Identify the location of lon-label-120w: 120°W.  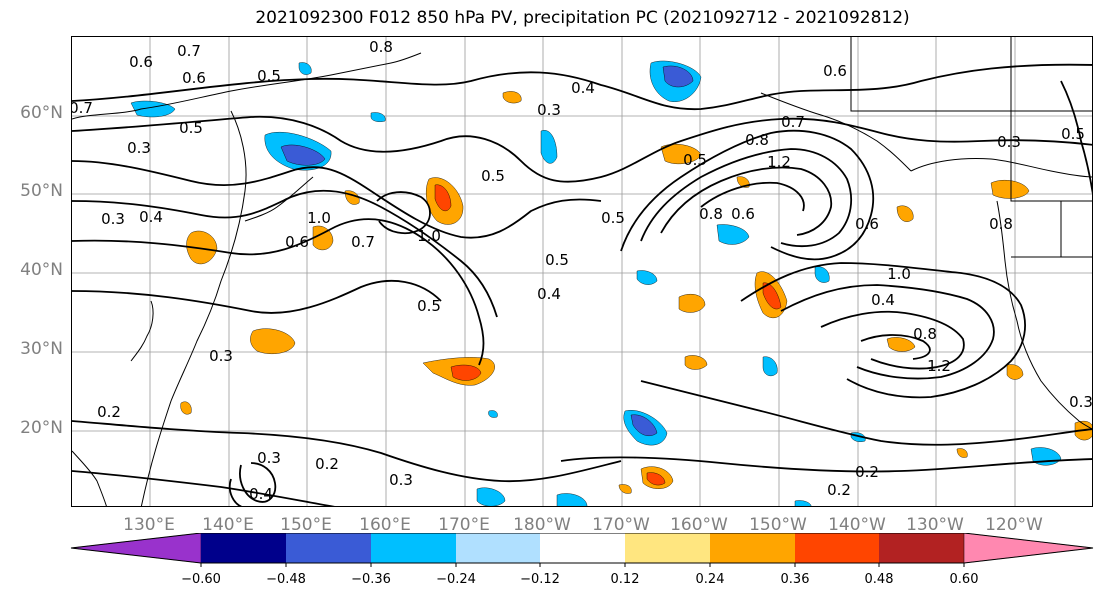
(1014, 525).